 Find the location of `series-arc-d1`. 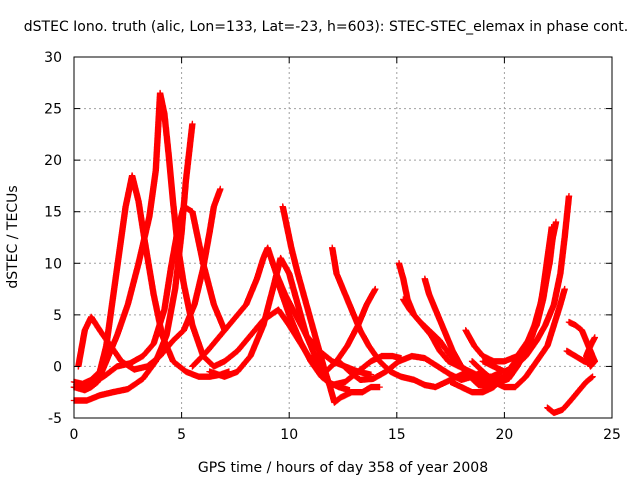

series-arc-d1 is located at coordinates (570, 394).